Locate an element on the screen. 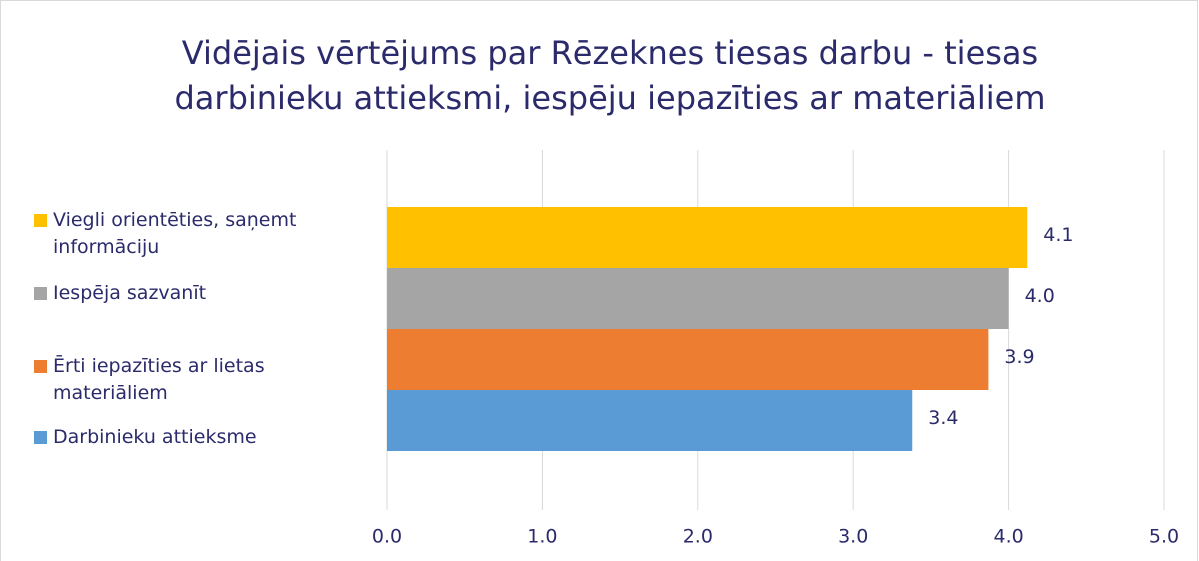 Image resolution: width=1199 pixels, height=561 pixels. data-label: 3.4 is located at coordinates (943, 418).